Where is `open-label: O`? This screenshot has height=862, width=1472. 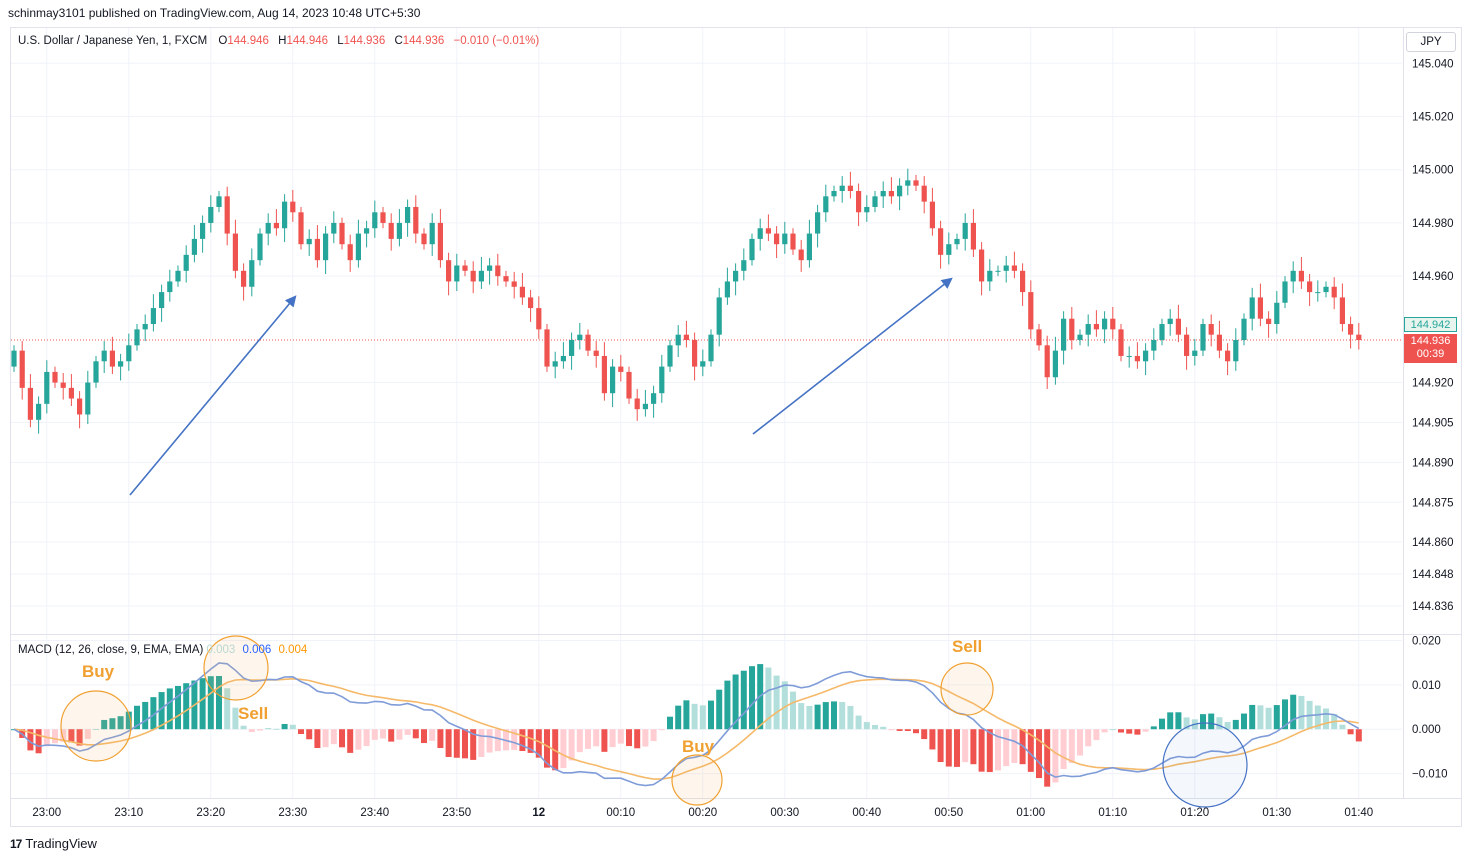
open-label: O is located at coordinates (223, 41).